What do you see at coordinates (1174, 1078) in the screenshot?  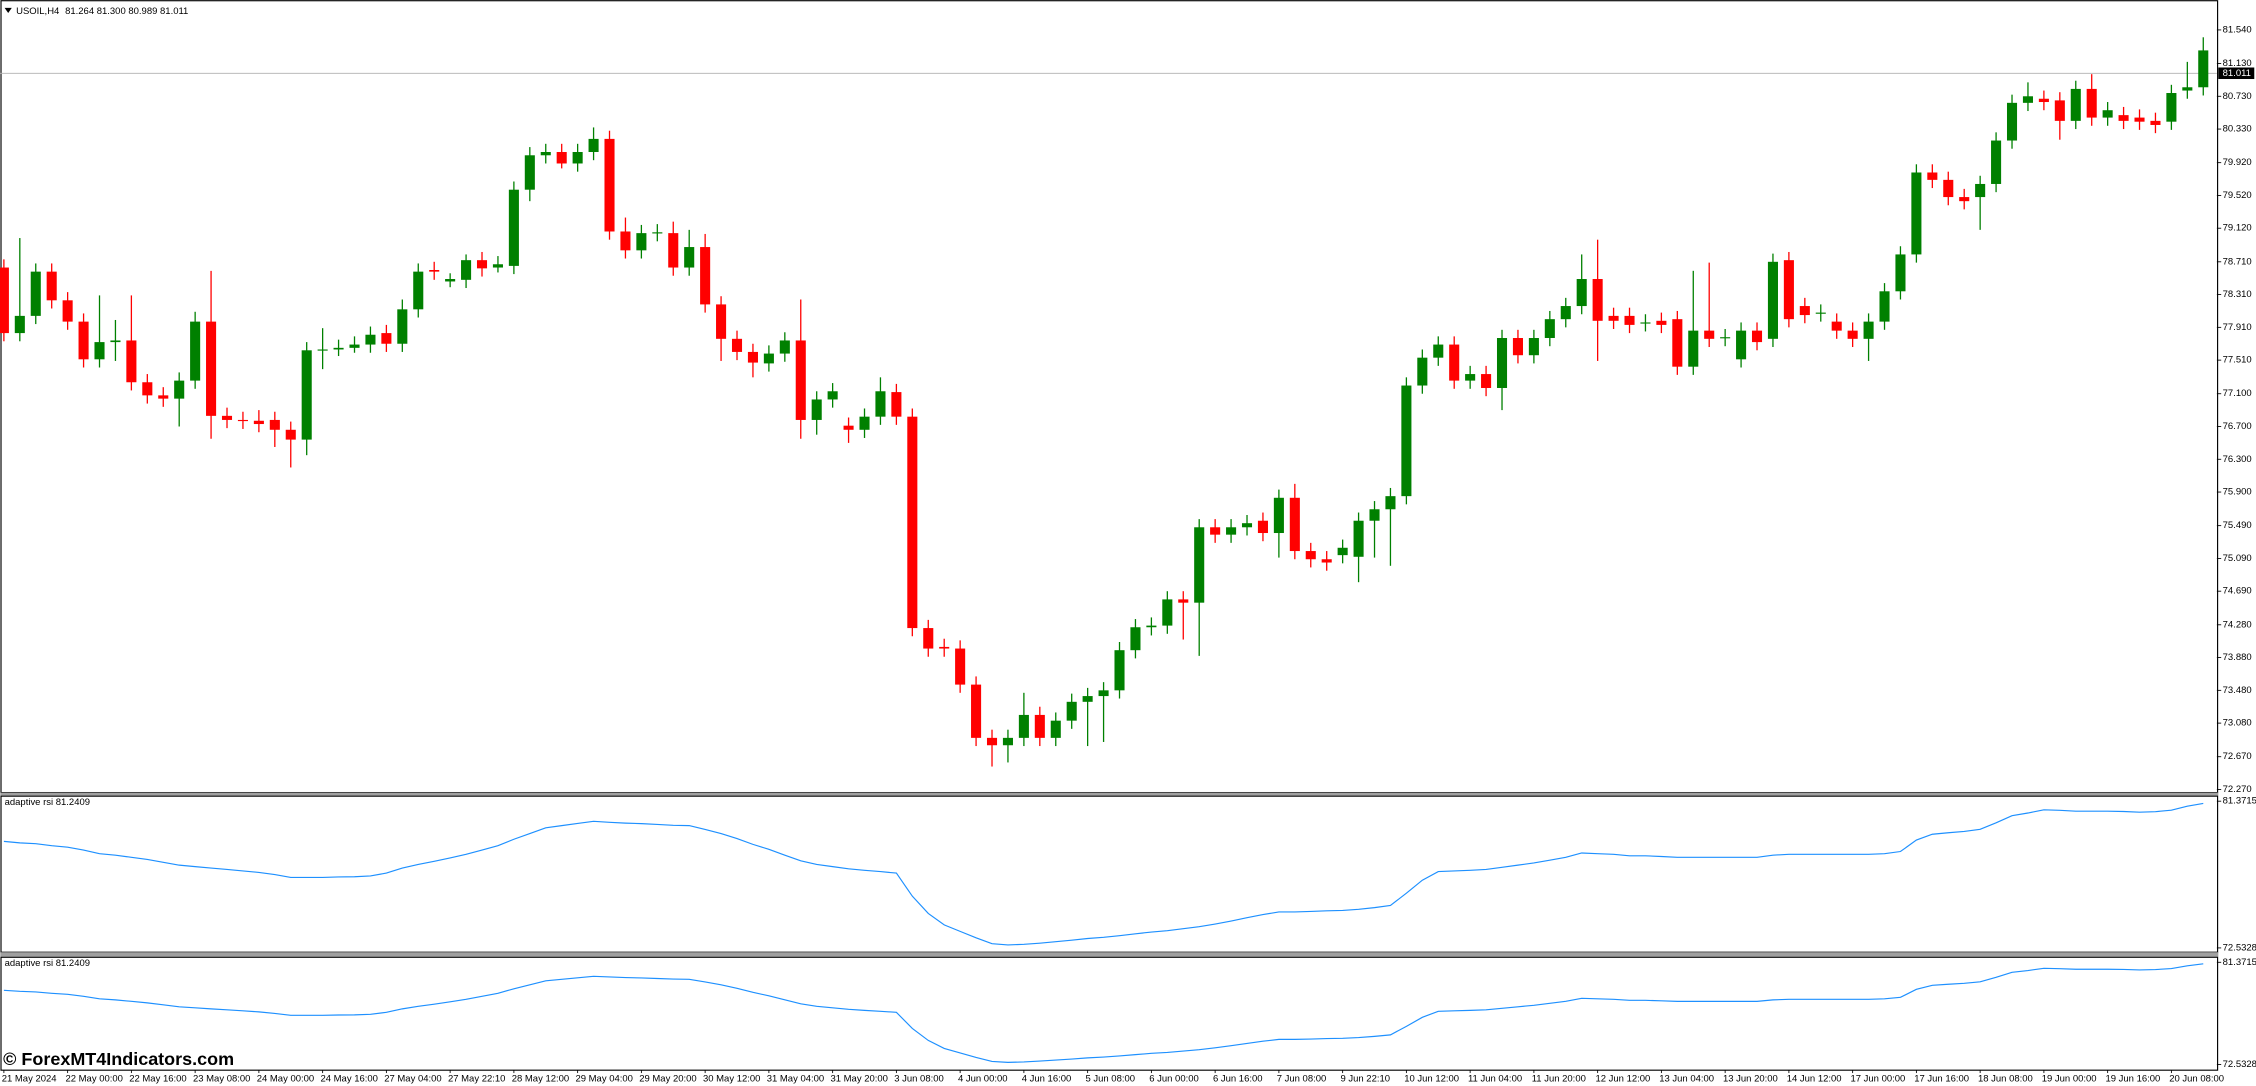 I see `x-tick-label: 6 Jun 00:00` at bounding box center [1174, 1078].